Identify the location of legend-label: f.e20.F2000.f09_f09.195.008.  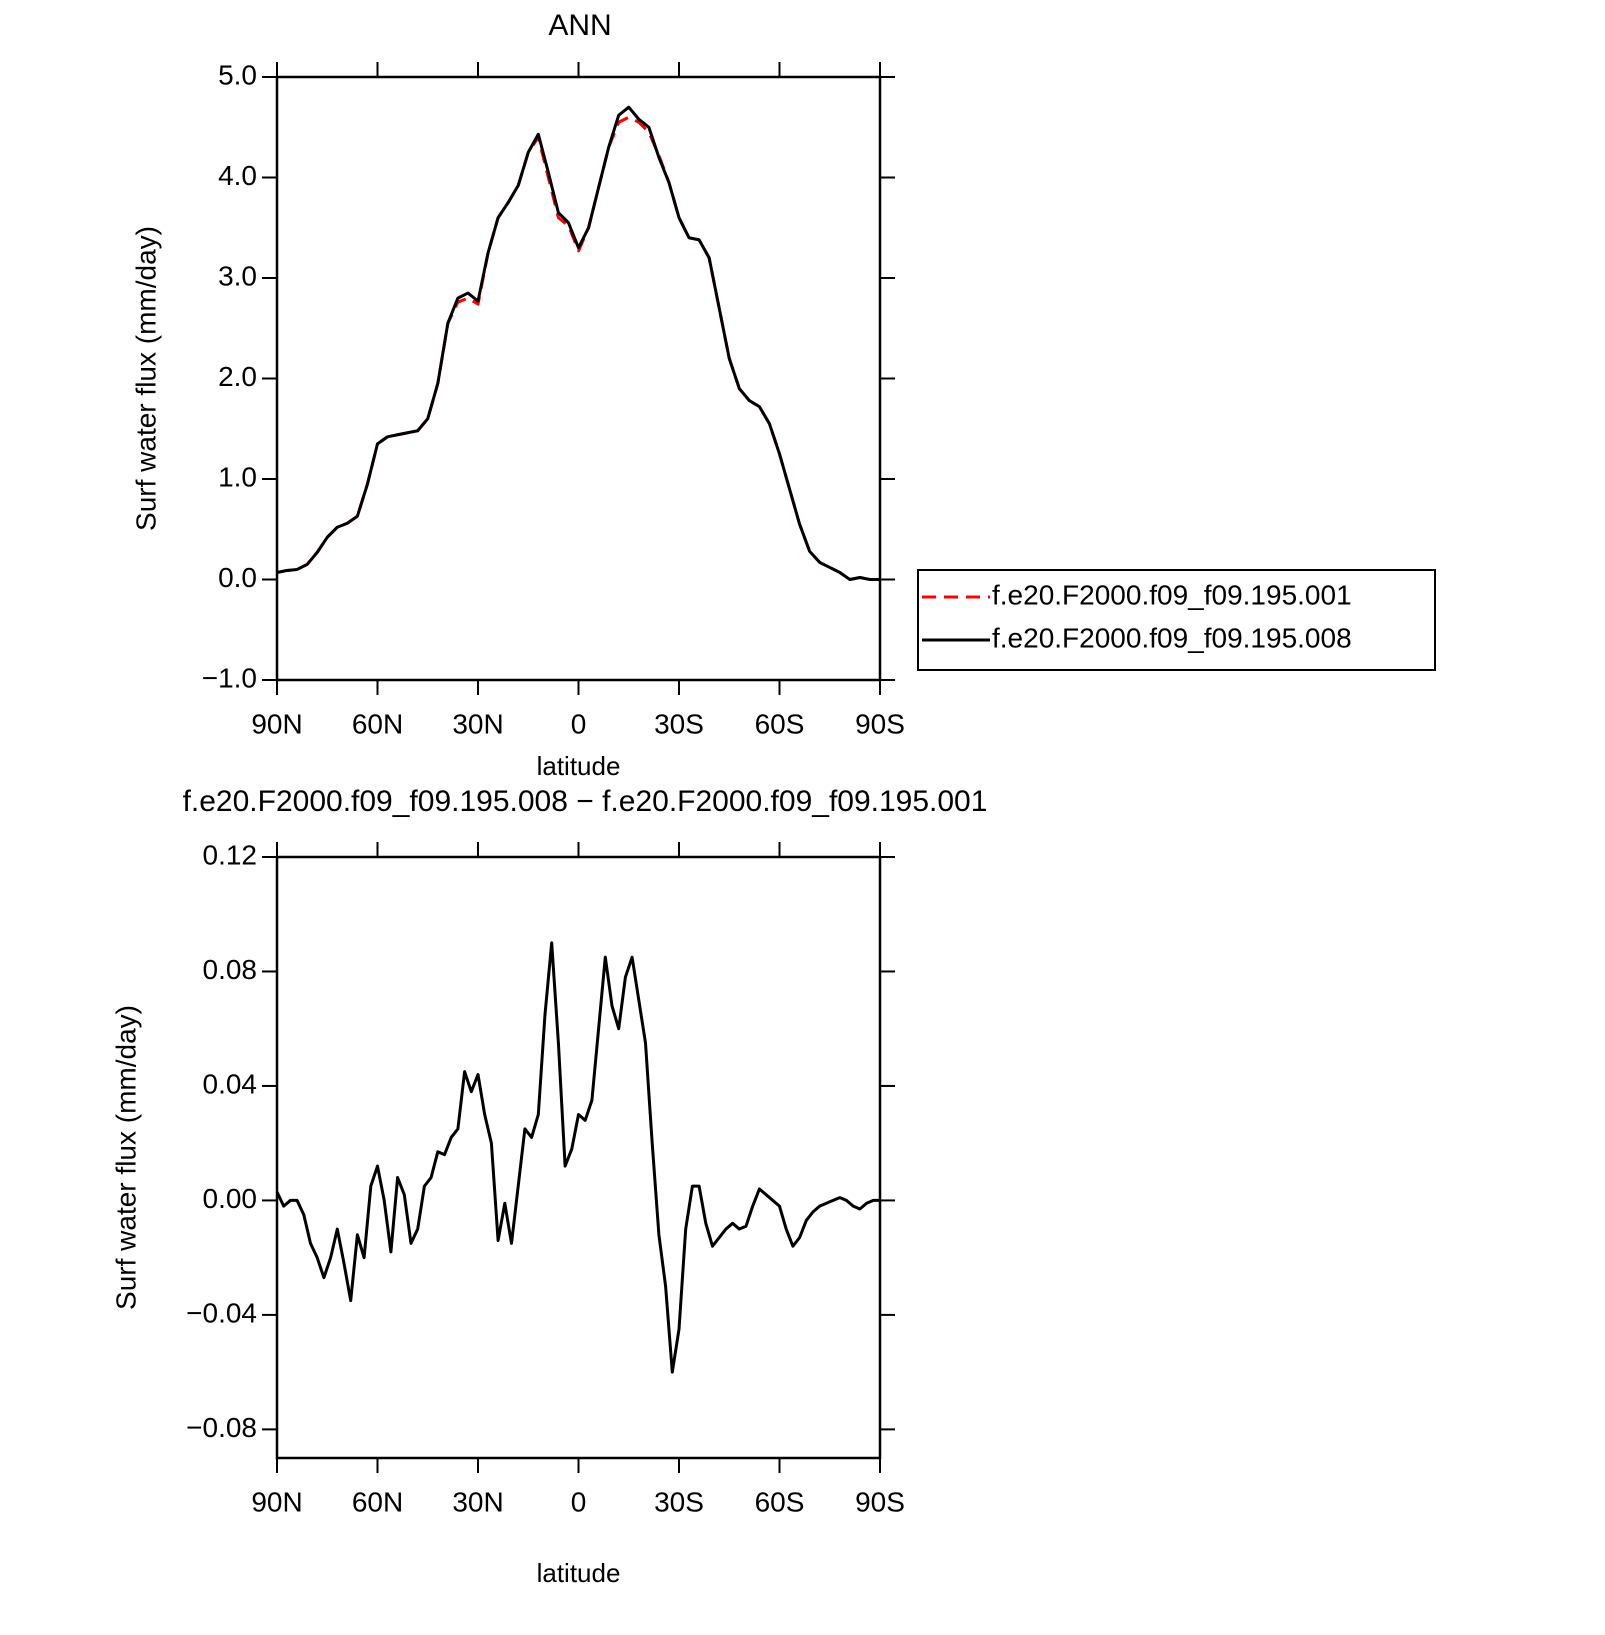
(1172, 637).